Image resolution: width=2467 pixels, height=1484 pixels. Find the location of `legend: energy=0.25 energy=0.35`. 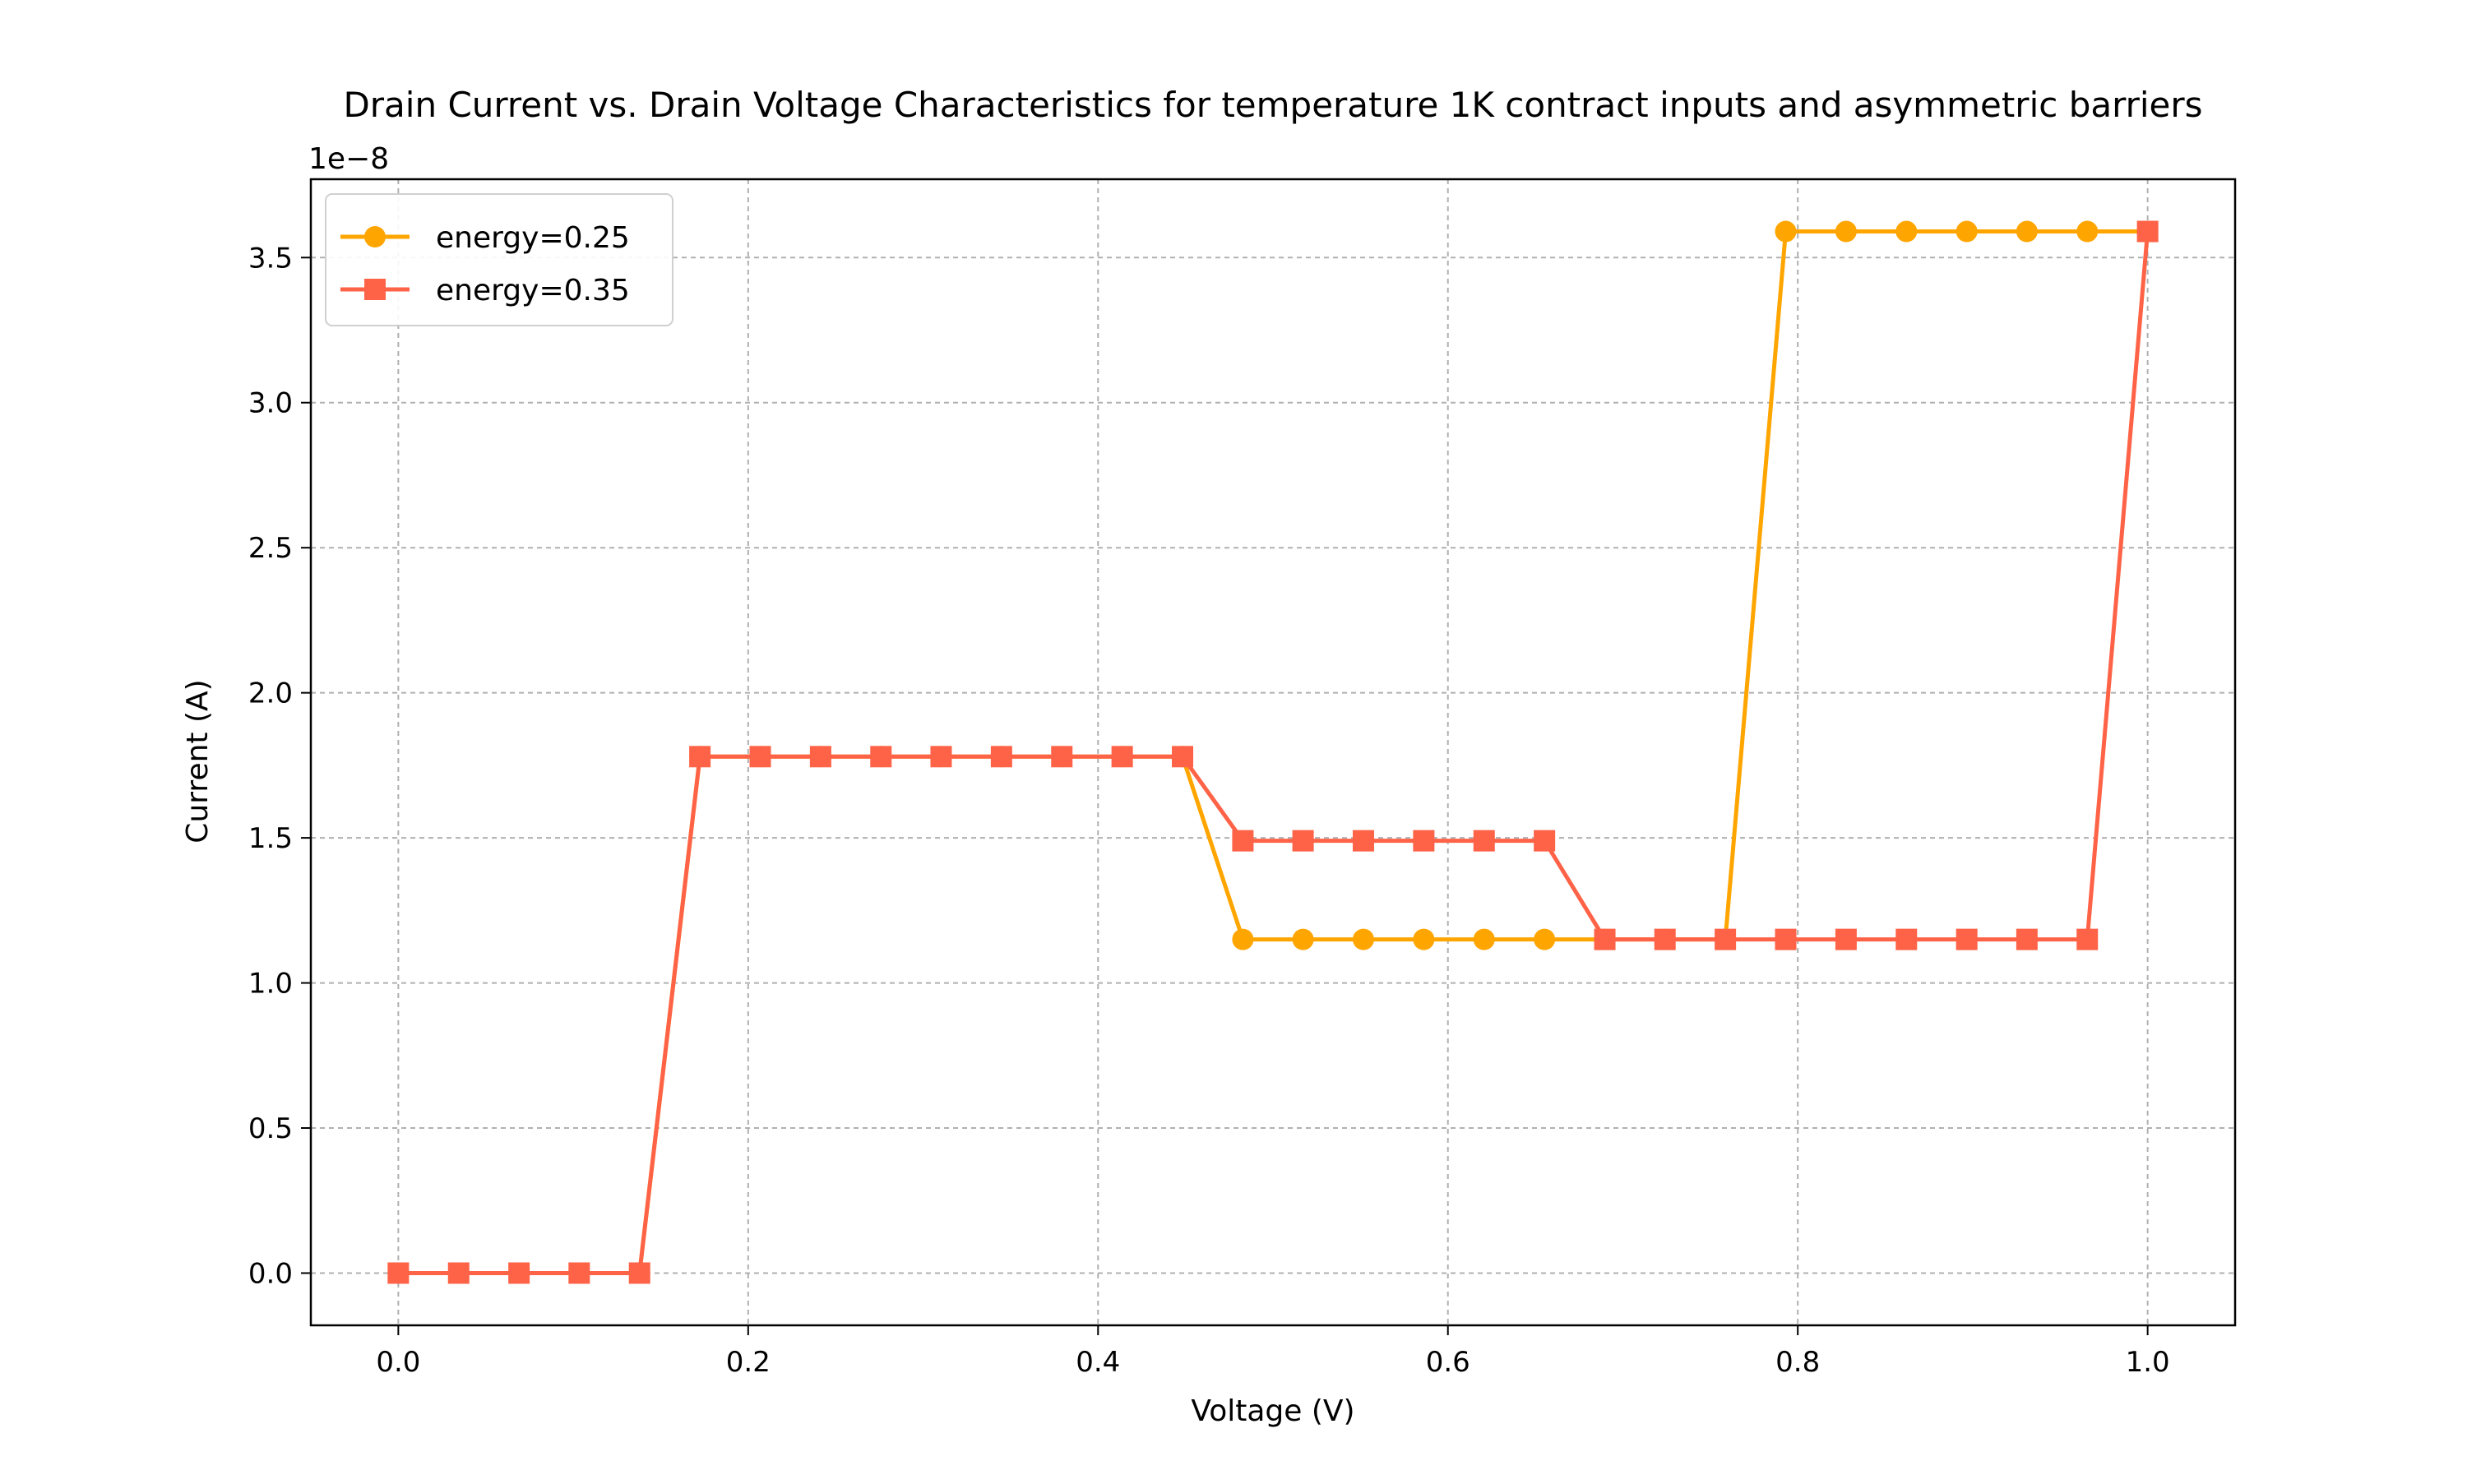

legend: energy=0.25 energy=0.35 is located at coordinates (499, 259).